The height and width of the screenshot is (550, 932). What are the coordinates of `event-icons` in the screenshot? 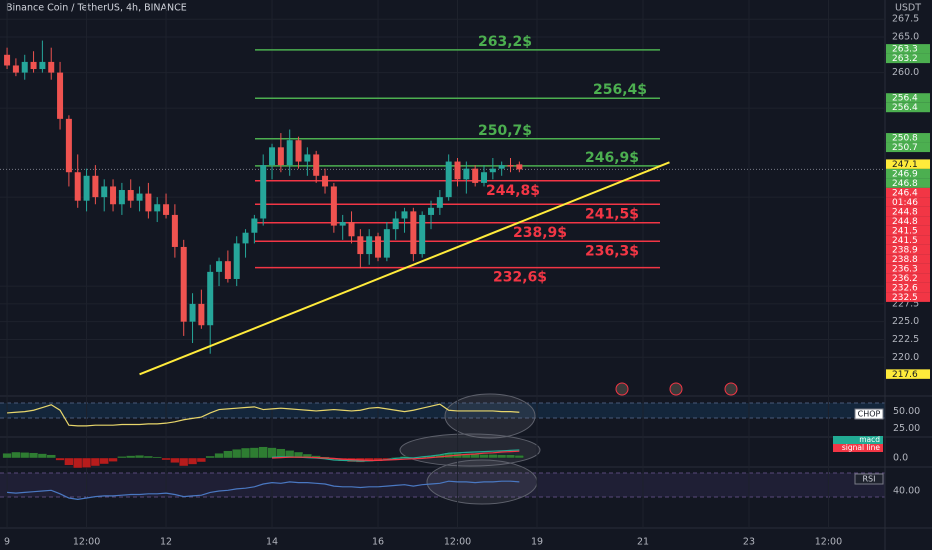 It's located at (676, 389).